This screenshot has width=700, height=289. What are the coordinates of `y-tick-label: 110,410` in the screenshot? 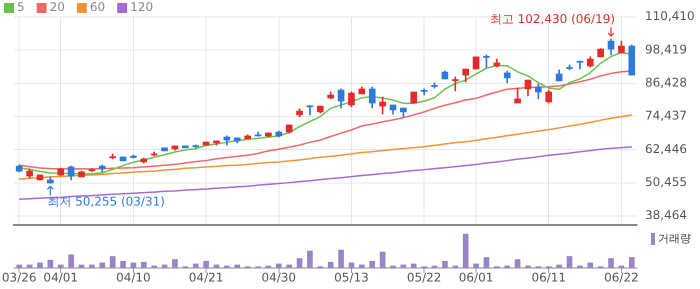 It's located at (670, 16).